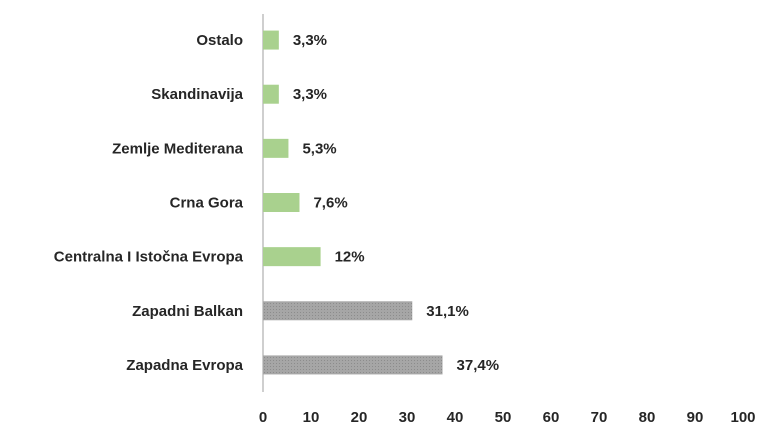 This screenshot has width=760, height=426. What do you see at coordinates (197, 94) in the screenshot?
I see `y-tick-label: Skandinavija` at bounding box center [197, 94].